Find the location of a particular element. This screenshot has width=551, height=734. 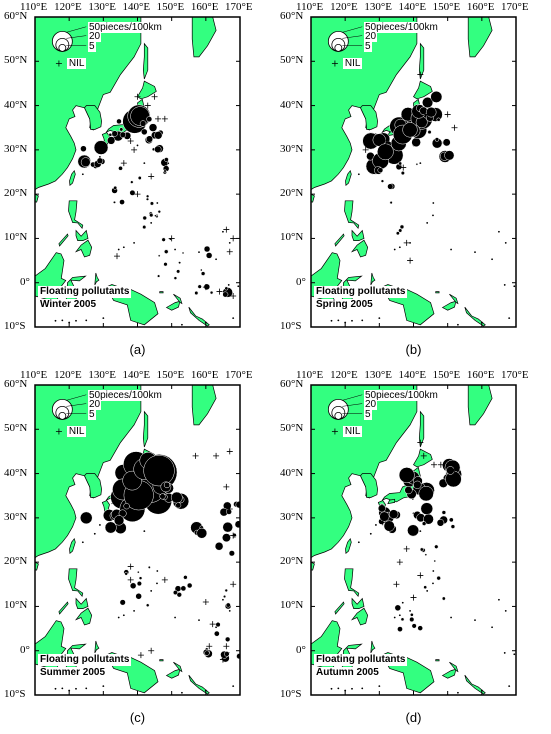

landmass-hainan is located at coordinates (37, 198).